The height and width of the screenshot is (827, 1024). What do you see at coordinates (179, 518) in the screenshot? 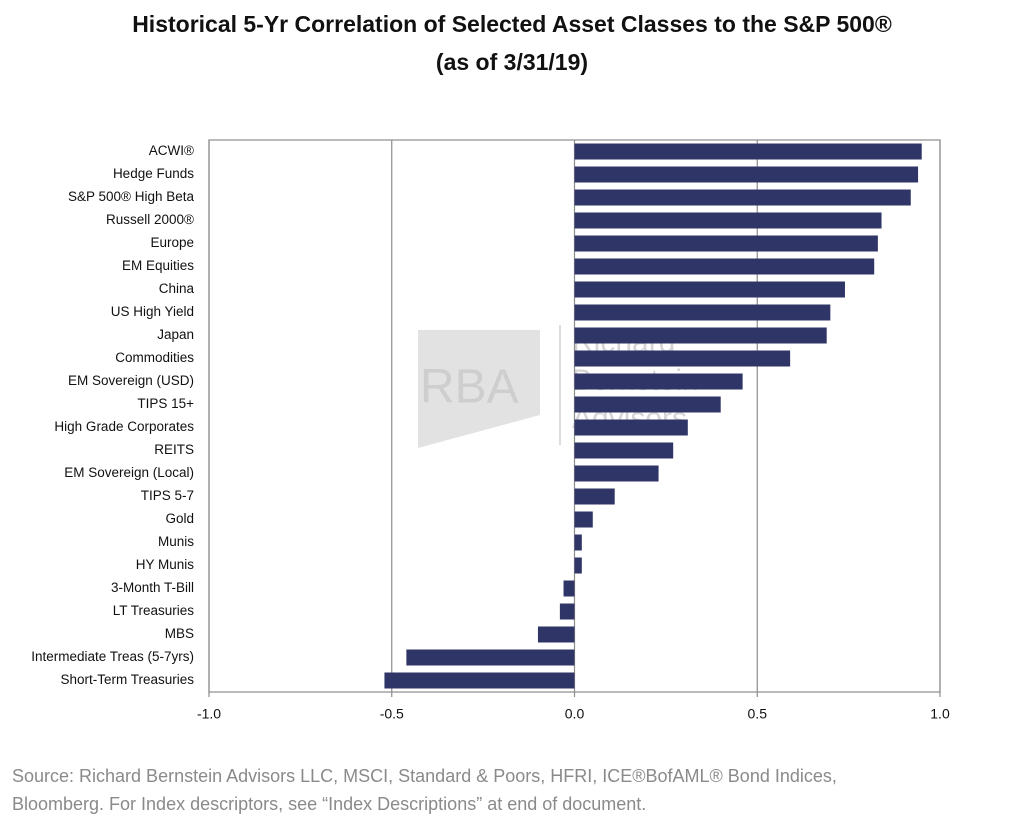
I see `y-tick-label: Gold` at bounding box center [179, 518].